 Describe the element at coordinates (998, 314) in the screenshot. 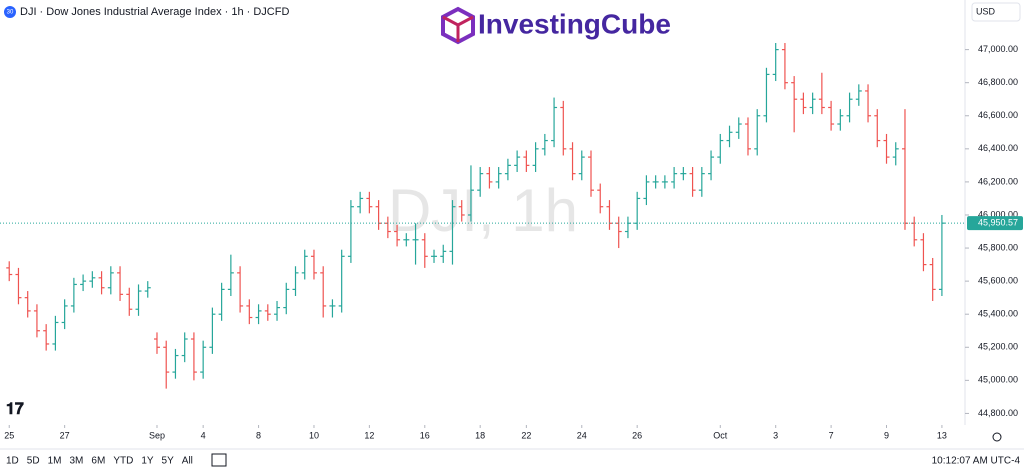

I see `y-tick-label: 45,400.00` at that location.